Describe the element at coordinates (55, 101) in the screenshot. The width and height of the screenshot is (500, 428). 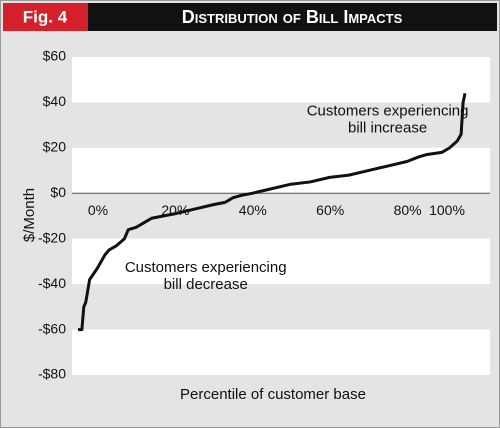
I see `y-tick-label: $40` at that location.